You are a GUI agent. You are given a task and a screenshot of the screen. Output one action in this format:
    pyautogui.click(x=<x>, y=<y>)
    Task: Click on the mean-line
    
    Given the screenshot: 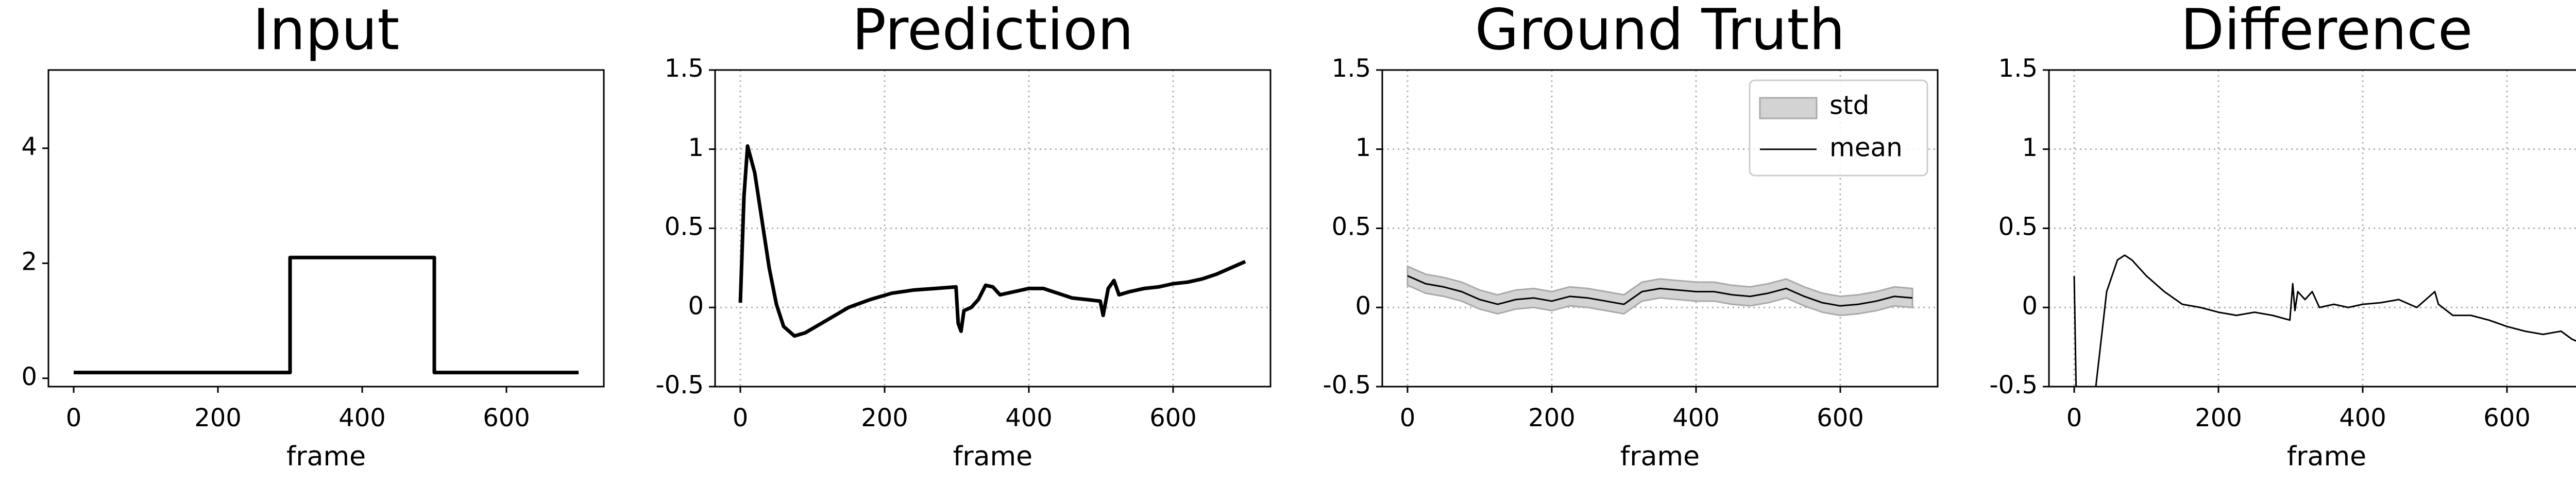 What is the action you would take?
    pyautogui.click(x=1660, y=291)
    